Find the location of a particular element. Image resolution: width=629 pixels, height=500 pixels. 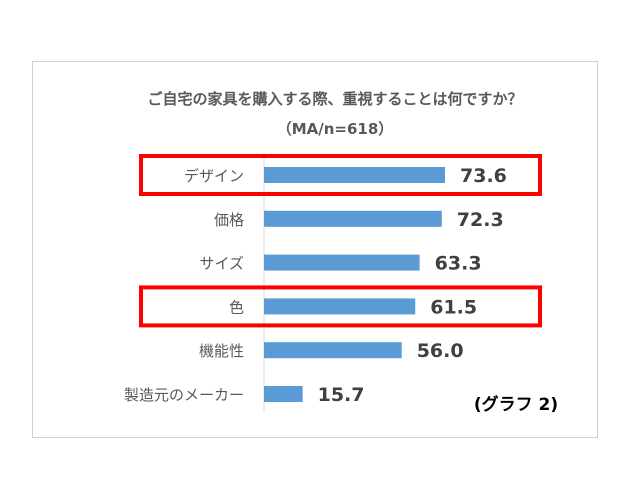

value-label-2: 63.3 is located at coordinates (458, 264).